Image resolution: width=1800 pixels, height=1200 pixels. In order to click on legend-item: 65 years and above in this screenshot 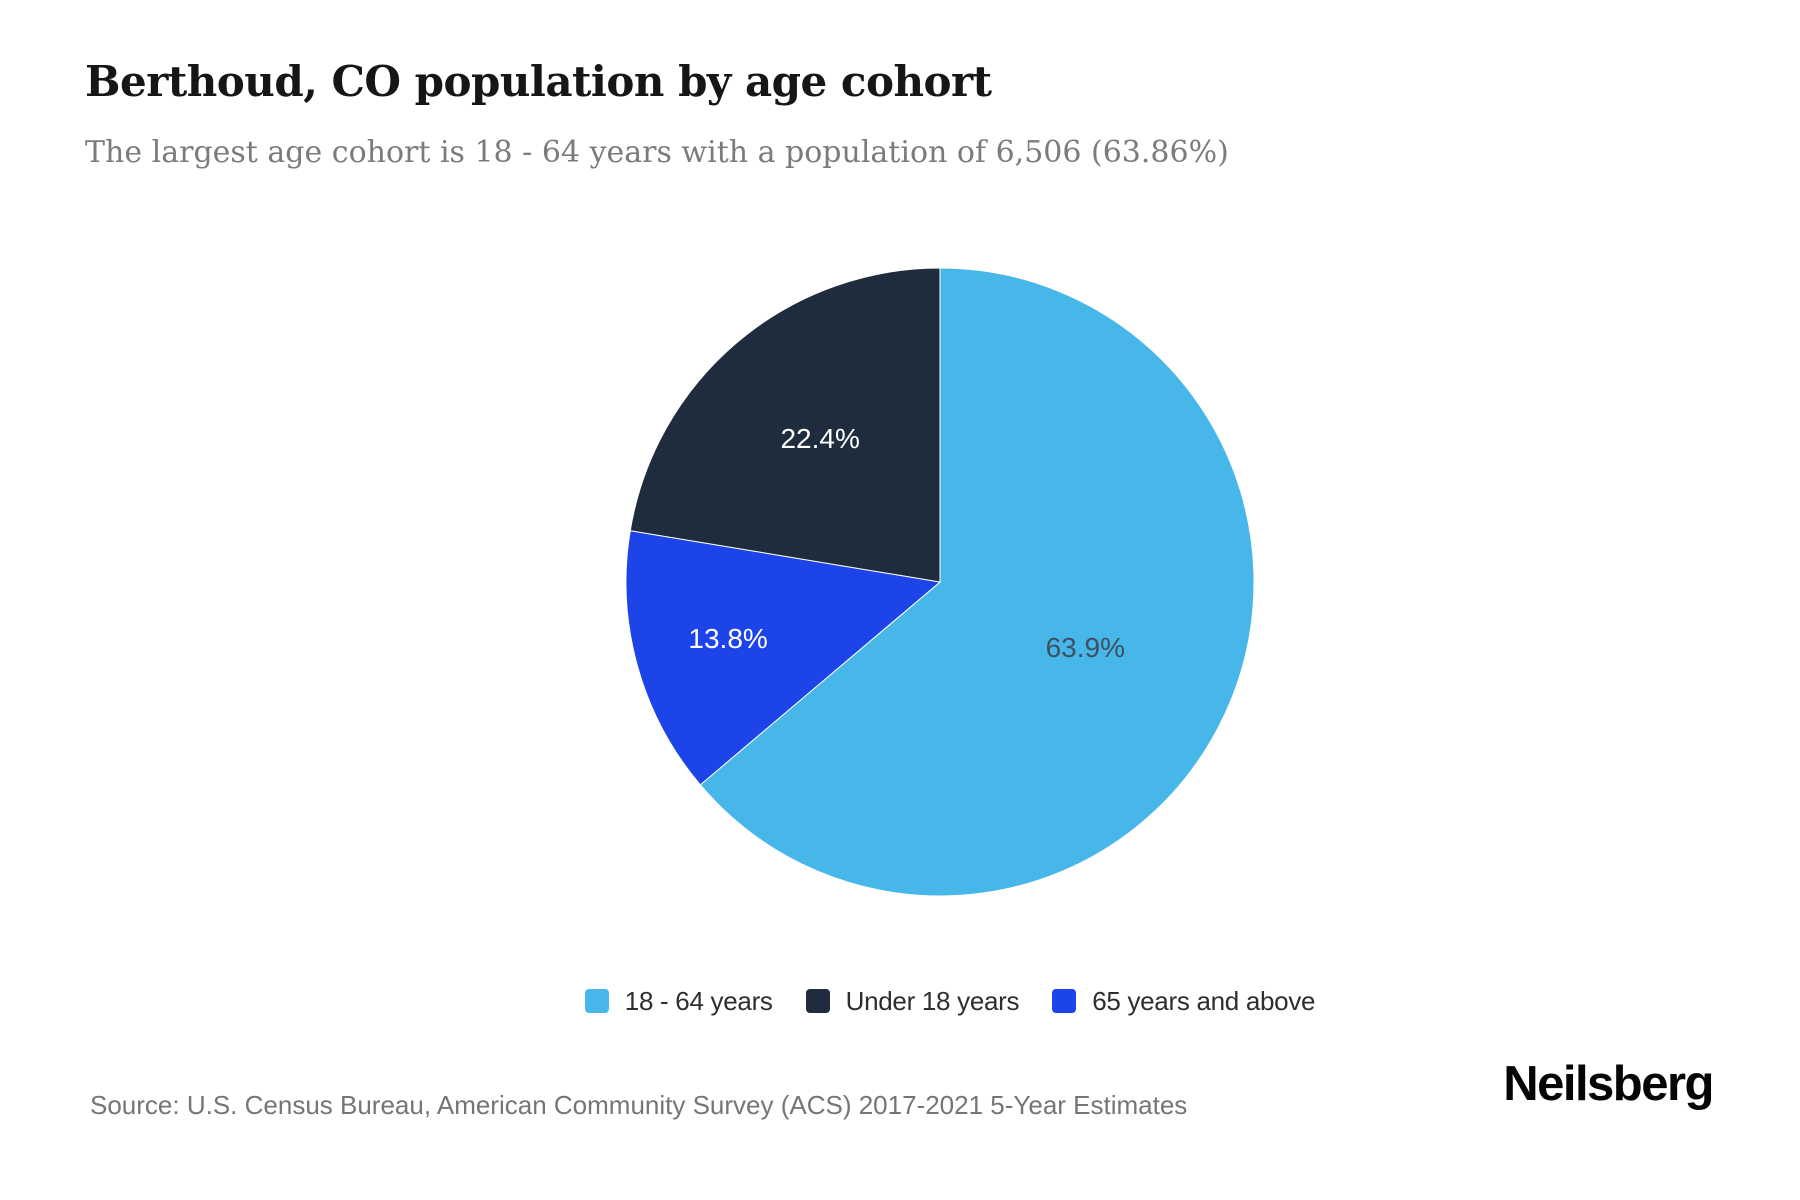, I will do `click(1184, 1001)`.